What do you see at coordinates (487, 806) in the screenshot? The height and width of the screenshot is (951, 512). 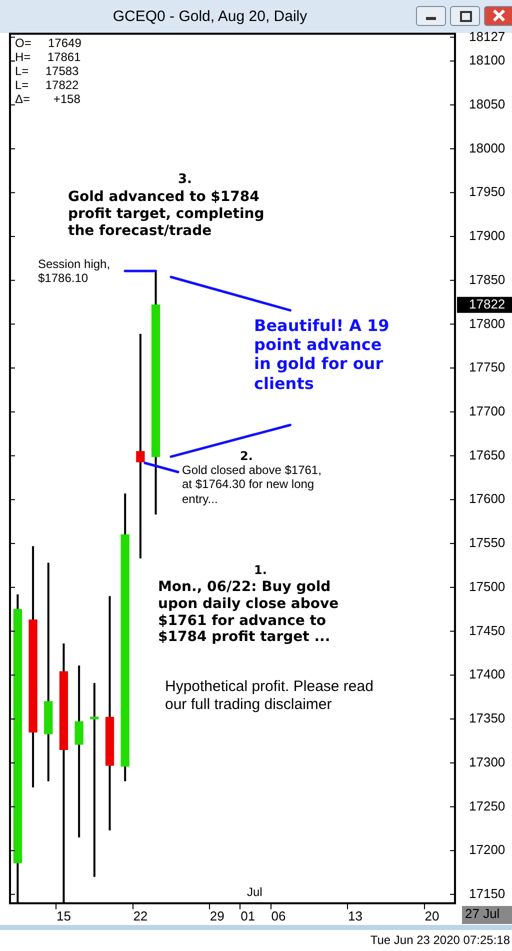 I see `y-tick-label: 17250` at bounding box center [487, 806].